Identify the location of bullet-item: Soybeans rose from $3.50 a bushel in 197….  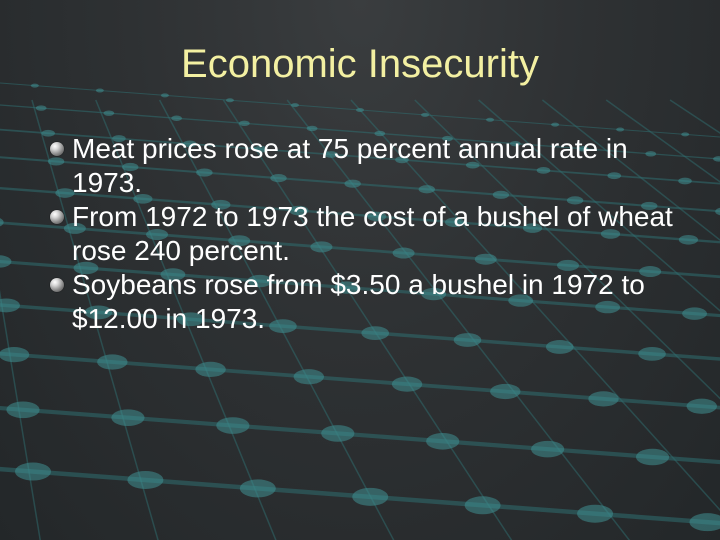
(370, 302).